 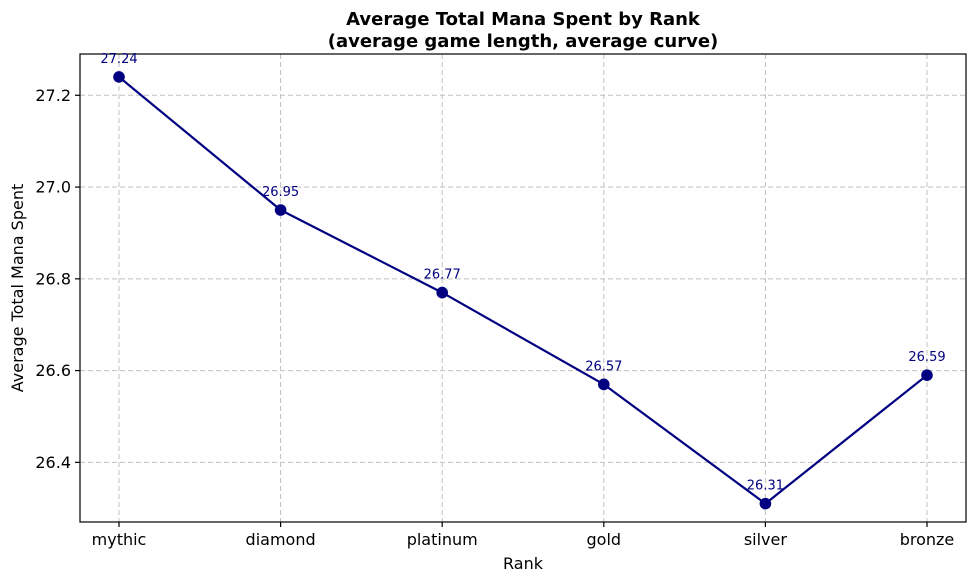 What do you see at coordinates (604, 539) in the screenshot?
I see `x-tick-label: gold` at bounding box center [604, 539].